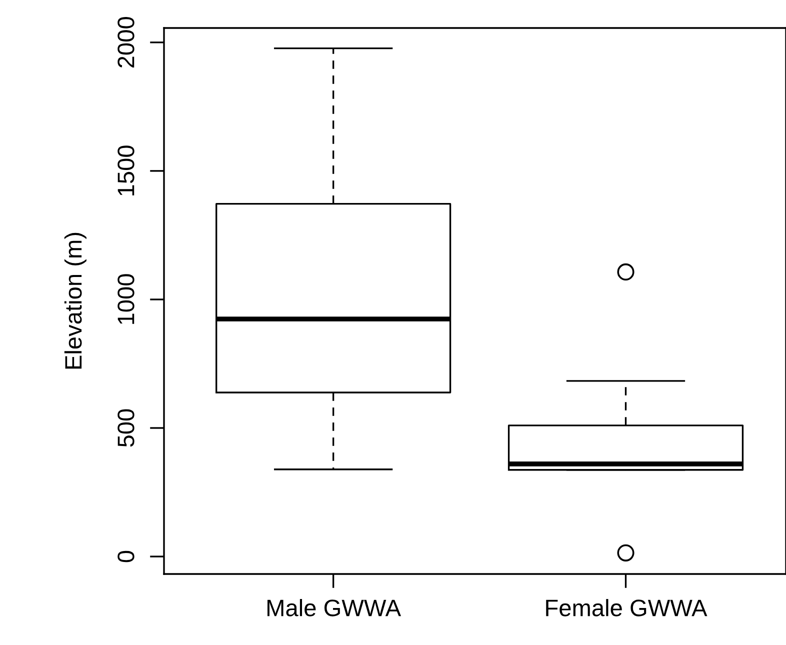  Describe the element at coordinates (126, 556) in the screenshot. I see `y-tick-label: 0` at that location.